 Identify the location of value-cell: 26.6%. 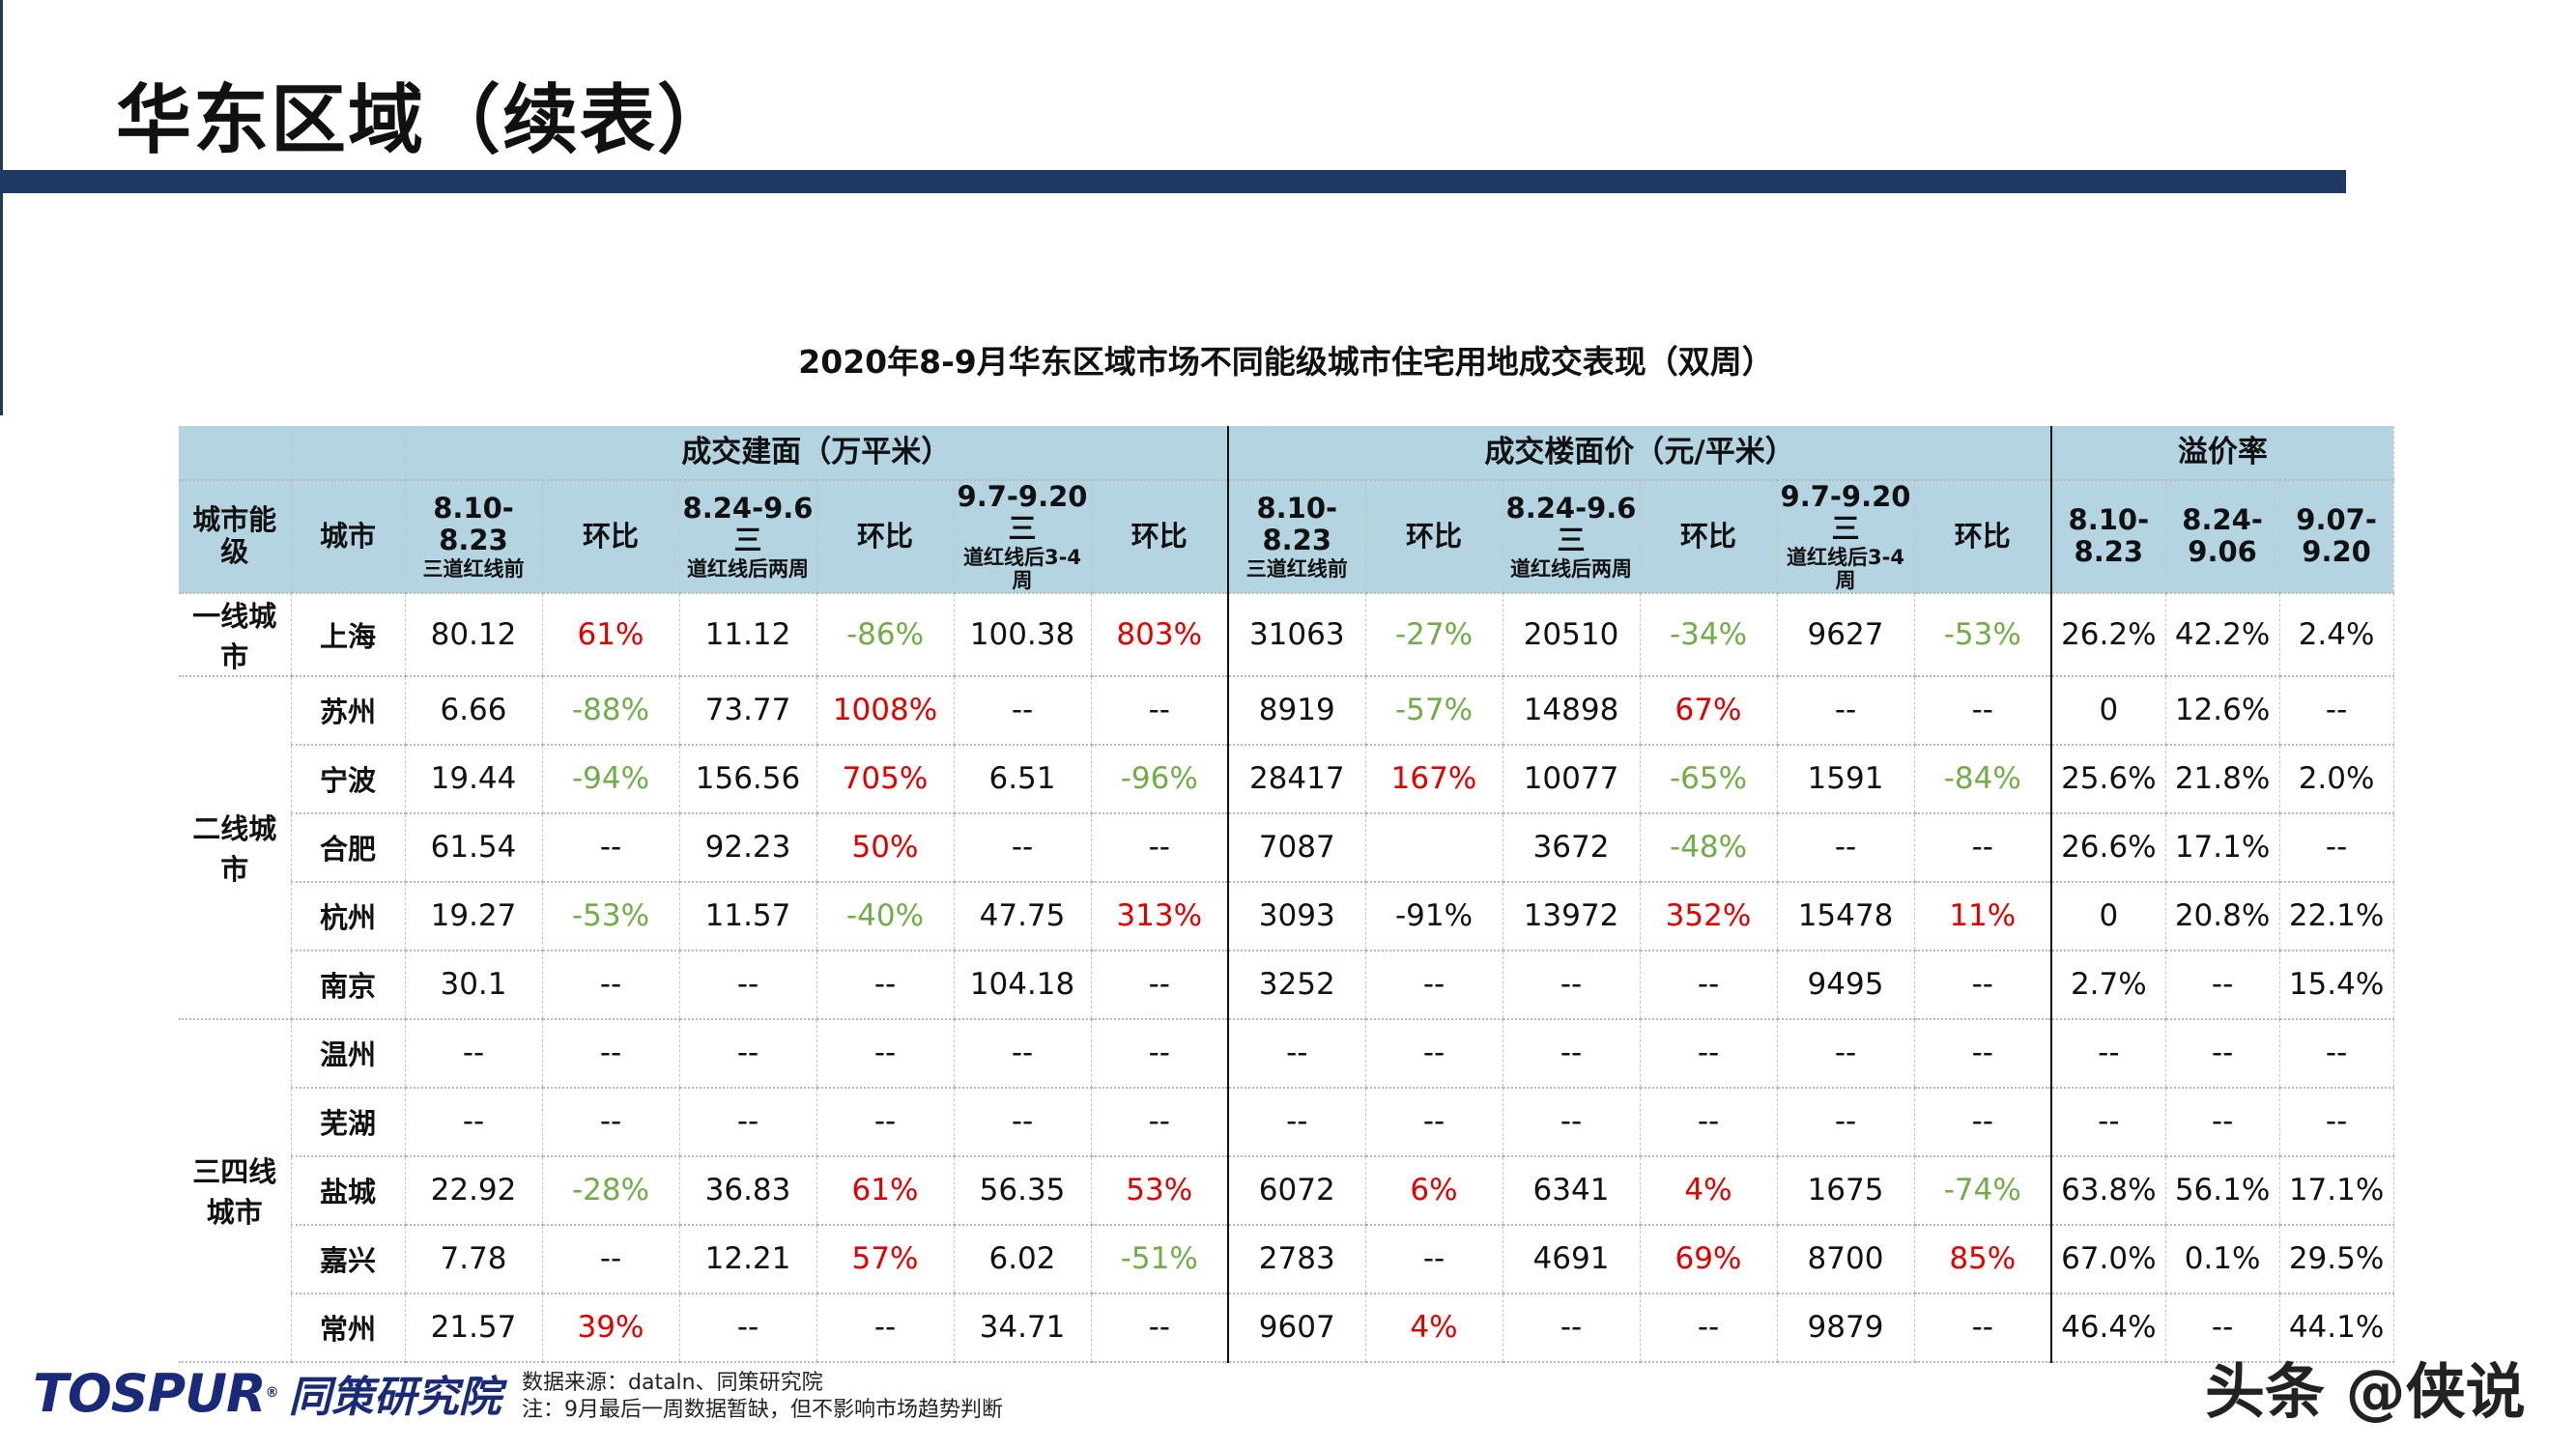
(2109, 847).